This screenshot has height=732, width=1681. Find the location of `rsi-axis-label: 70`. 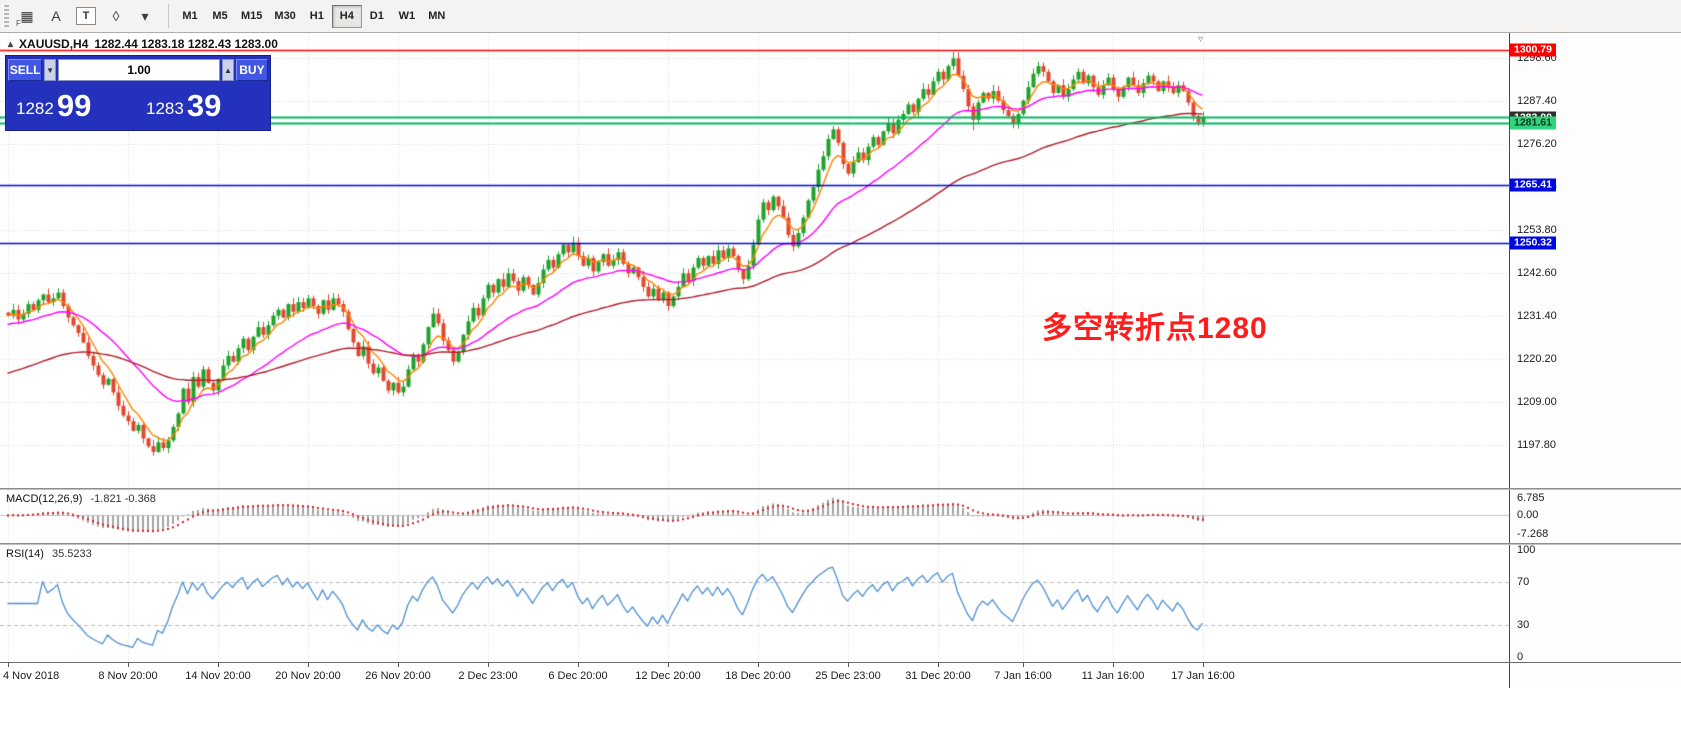

rsi-axis-label: 70 is located at coordinates (1523, 582).